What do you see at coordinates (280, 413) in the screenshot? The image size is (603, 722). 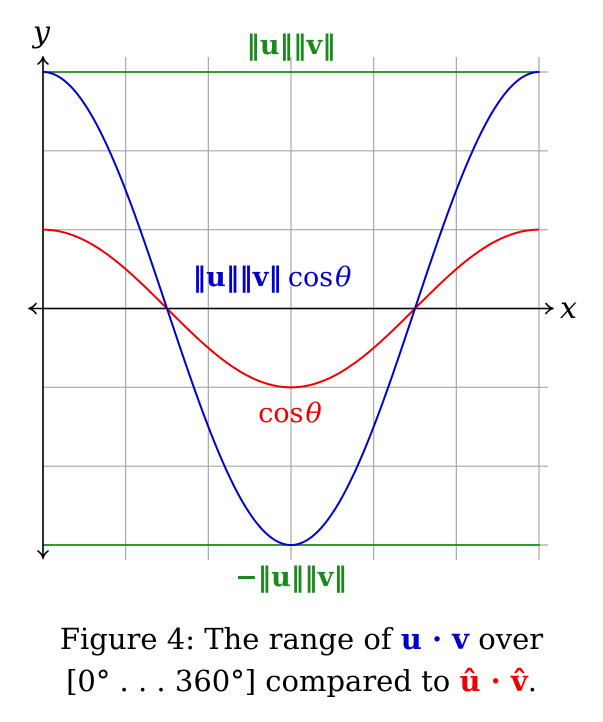 I see `cos-func: cos` at bounding box center [280, 413].